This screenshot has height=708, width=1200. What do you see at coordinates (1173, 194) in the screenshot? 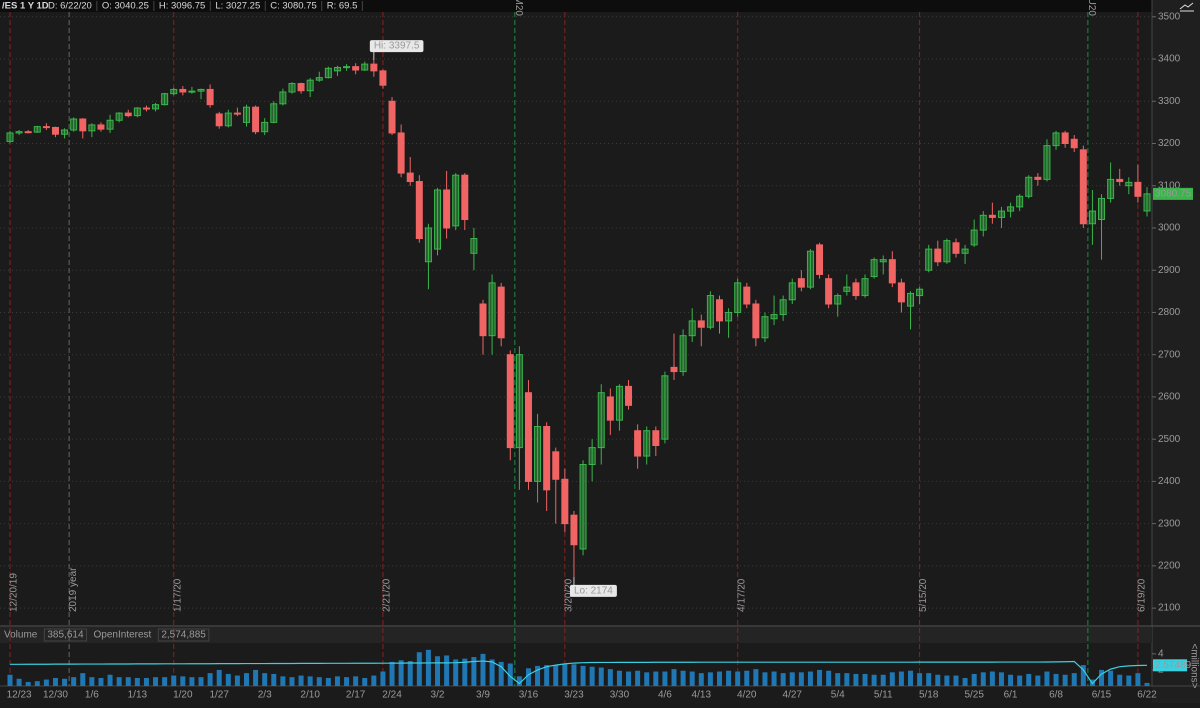
I see `price-tag-label: 3080.75` at bounding box center [1173, 194].